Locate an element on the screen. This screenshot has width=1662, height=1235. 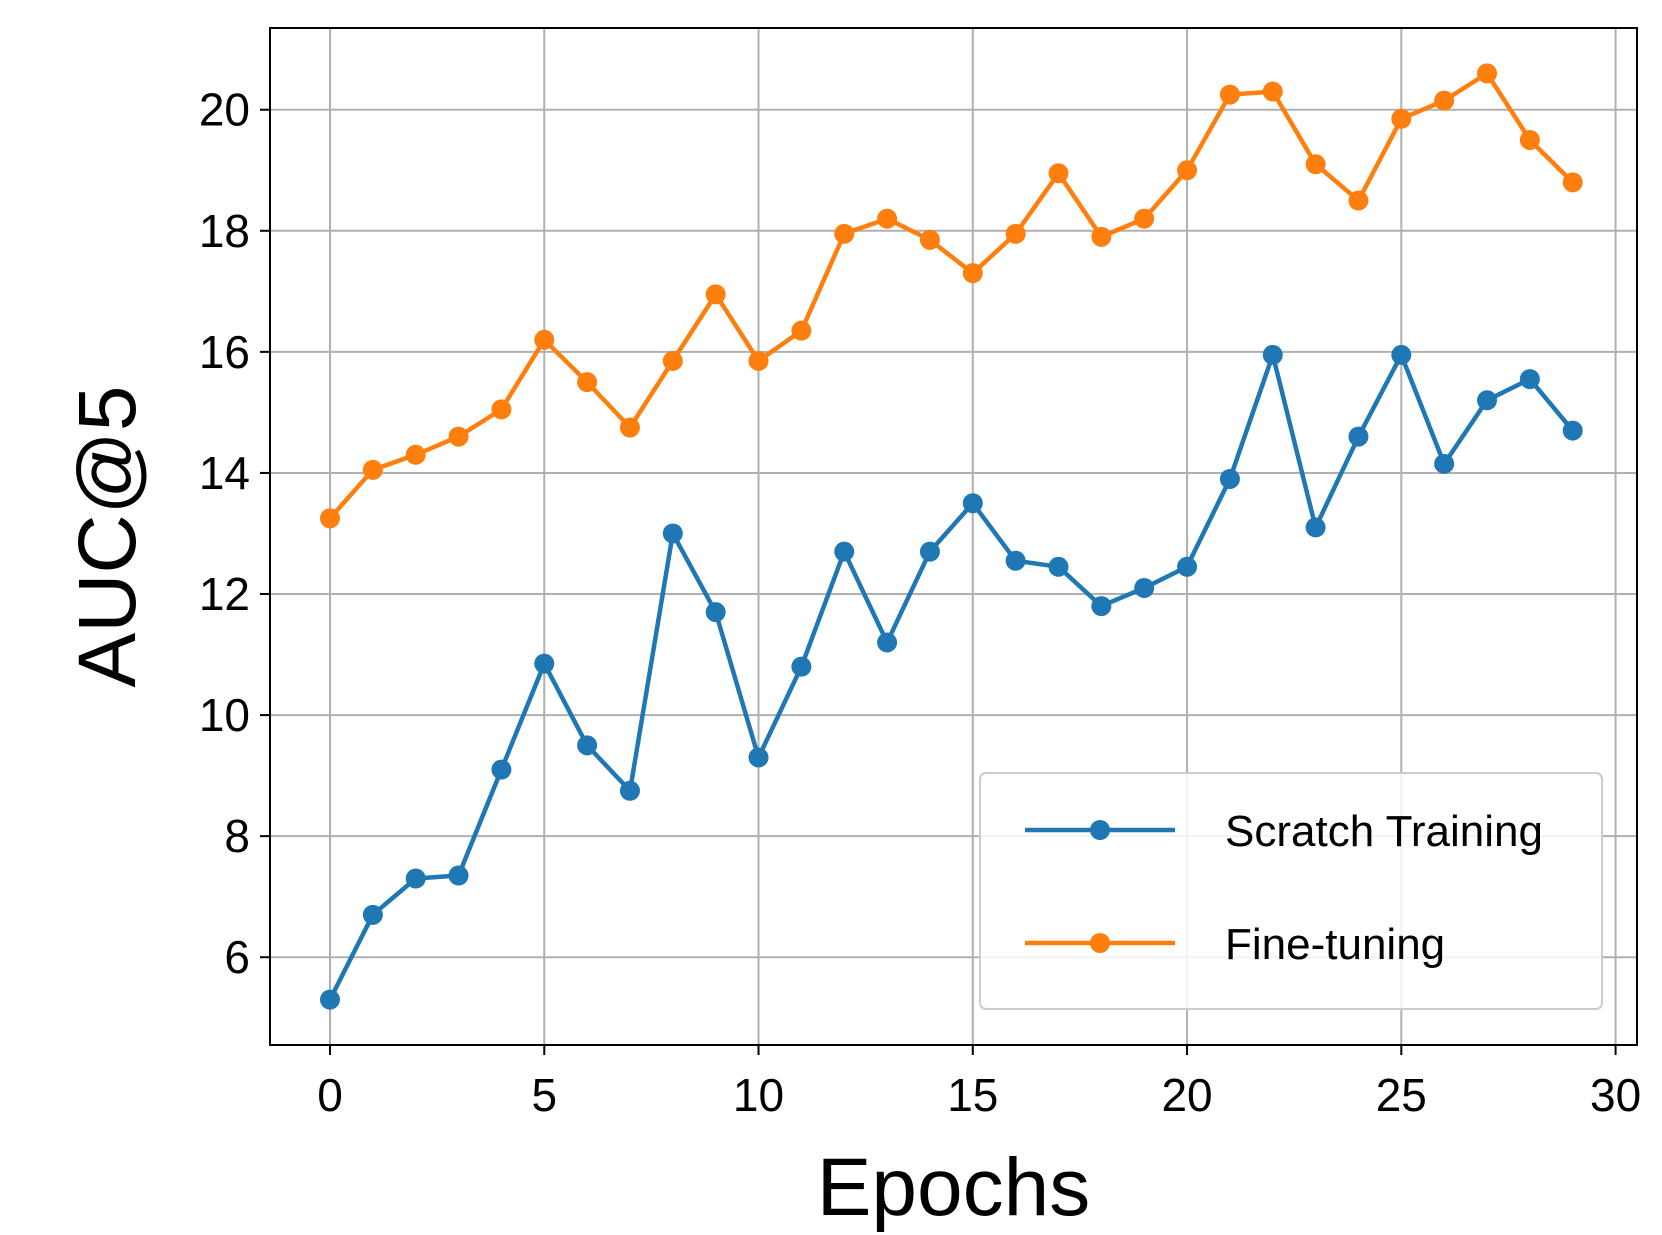
x-tick-label: 10 is located at coordinates (758, 1095).